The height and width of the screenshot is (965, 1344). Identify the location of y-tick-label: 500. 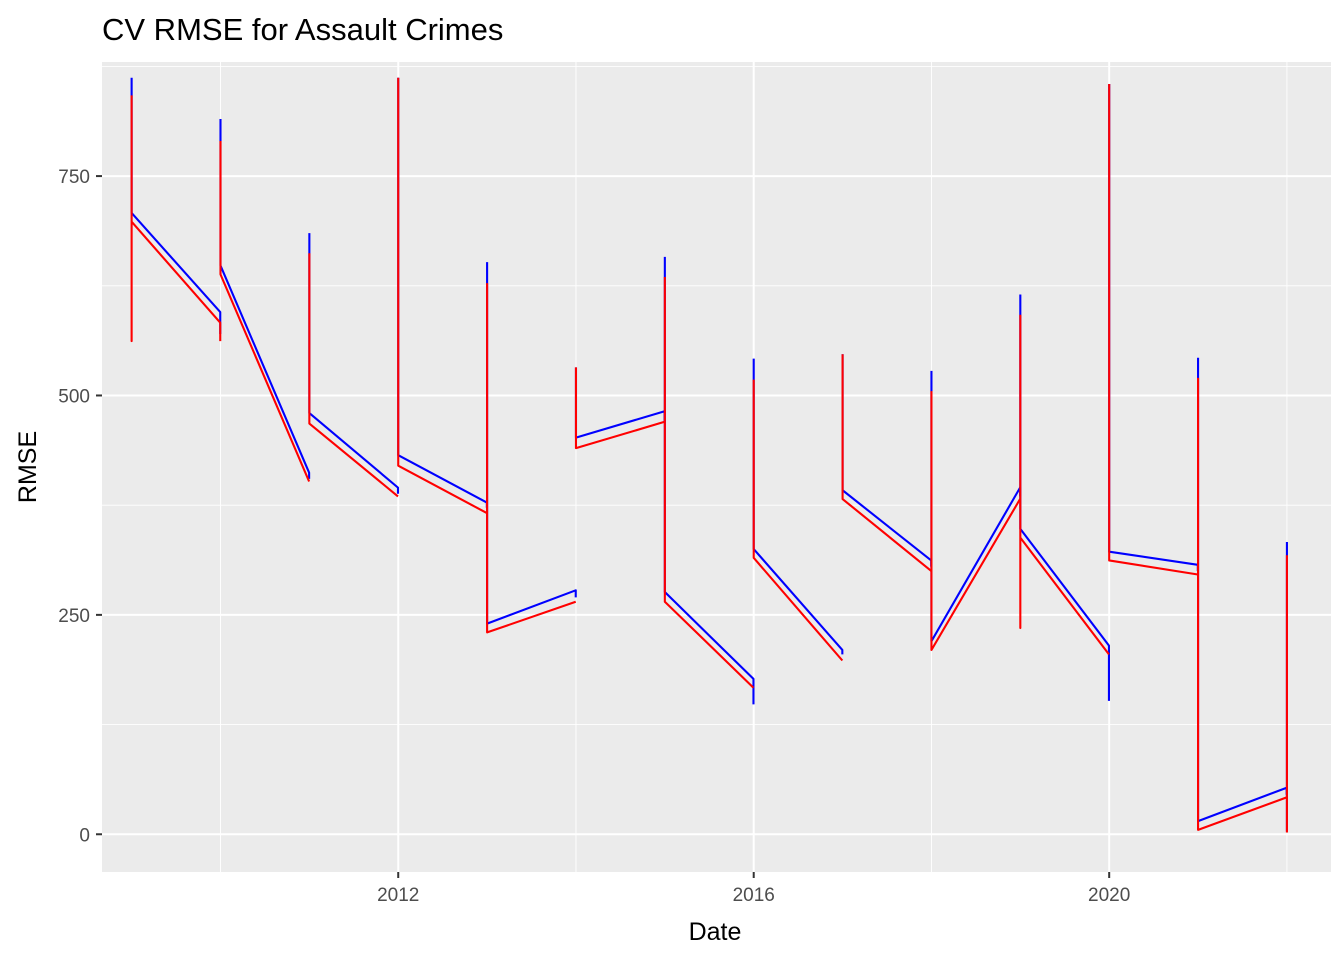
(74, 396).